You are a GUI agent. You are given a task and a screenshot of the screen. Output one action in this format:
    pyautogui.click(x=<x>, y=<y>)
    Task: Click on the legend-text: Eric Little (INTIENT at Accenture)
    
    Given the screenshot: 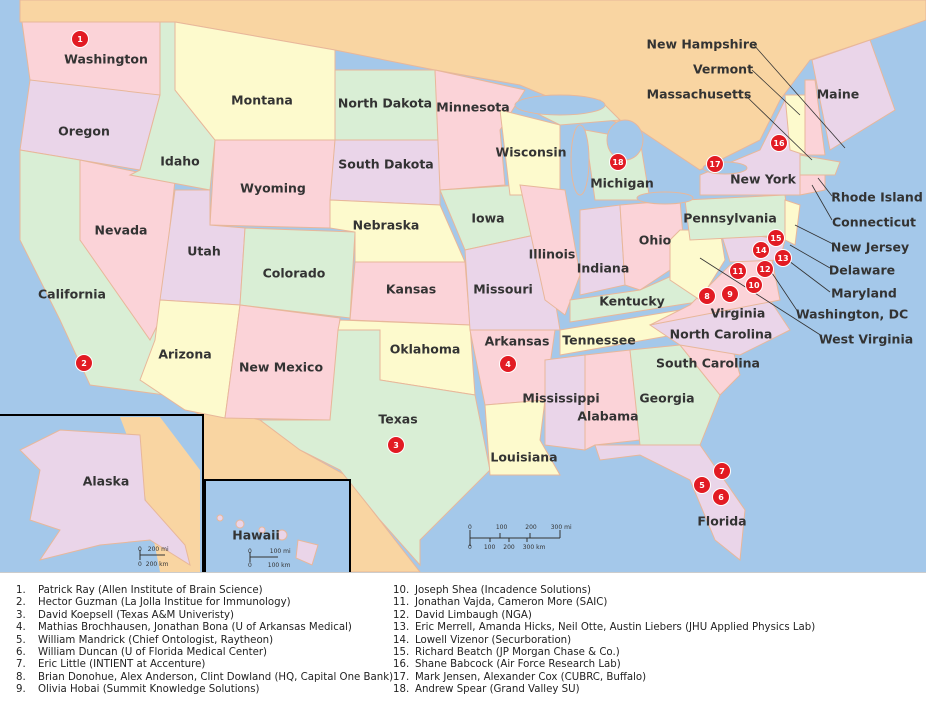 What is the action you would take?
    pyautogui.click(x=122, y=665)
    